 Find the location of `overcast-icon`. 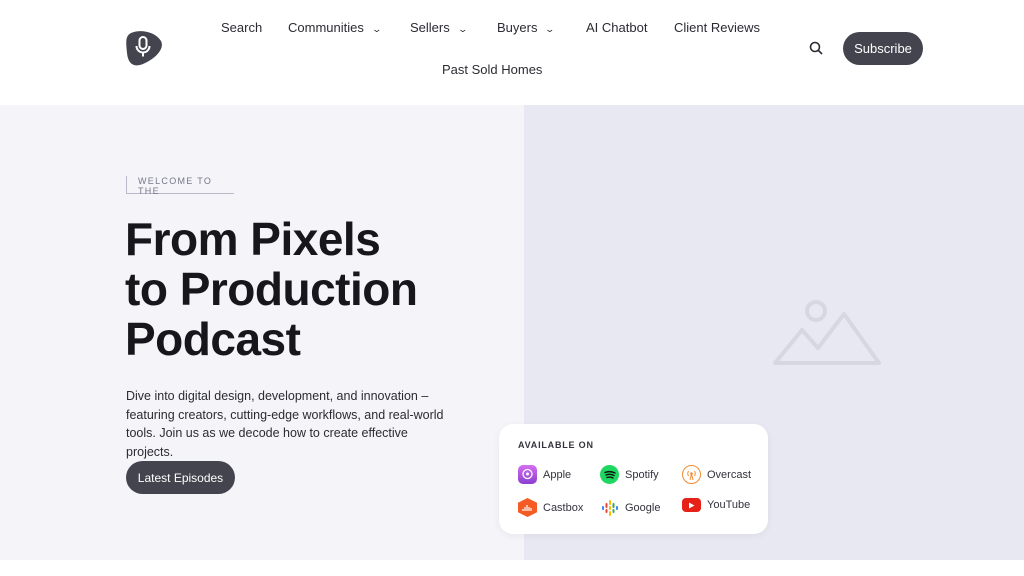

overcast-icon is located at coordinates (691, 474).